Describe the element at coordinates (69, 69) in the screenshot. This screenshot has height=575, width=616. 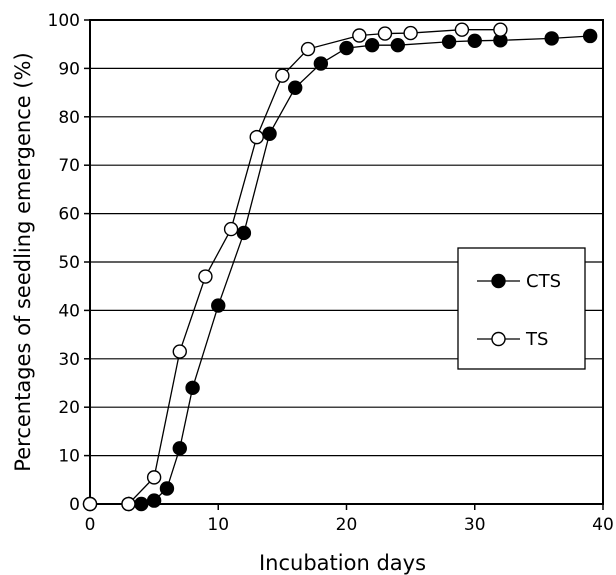
I see `y-tick-label-90: 90` at that location.